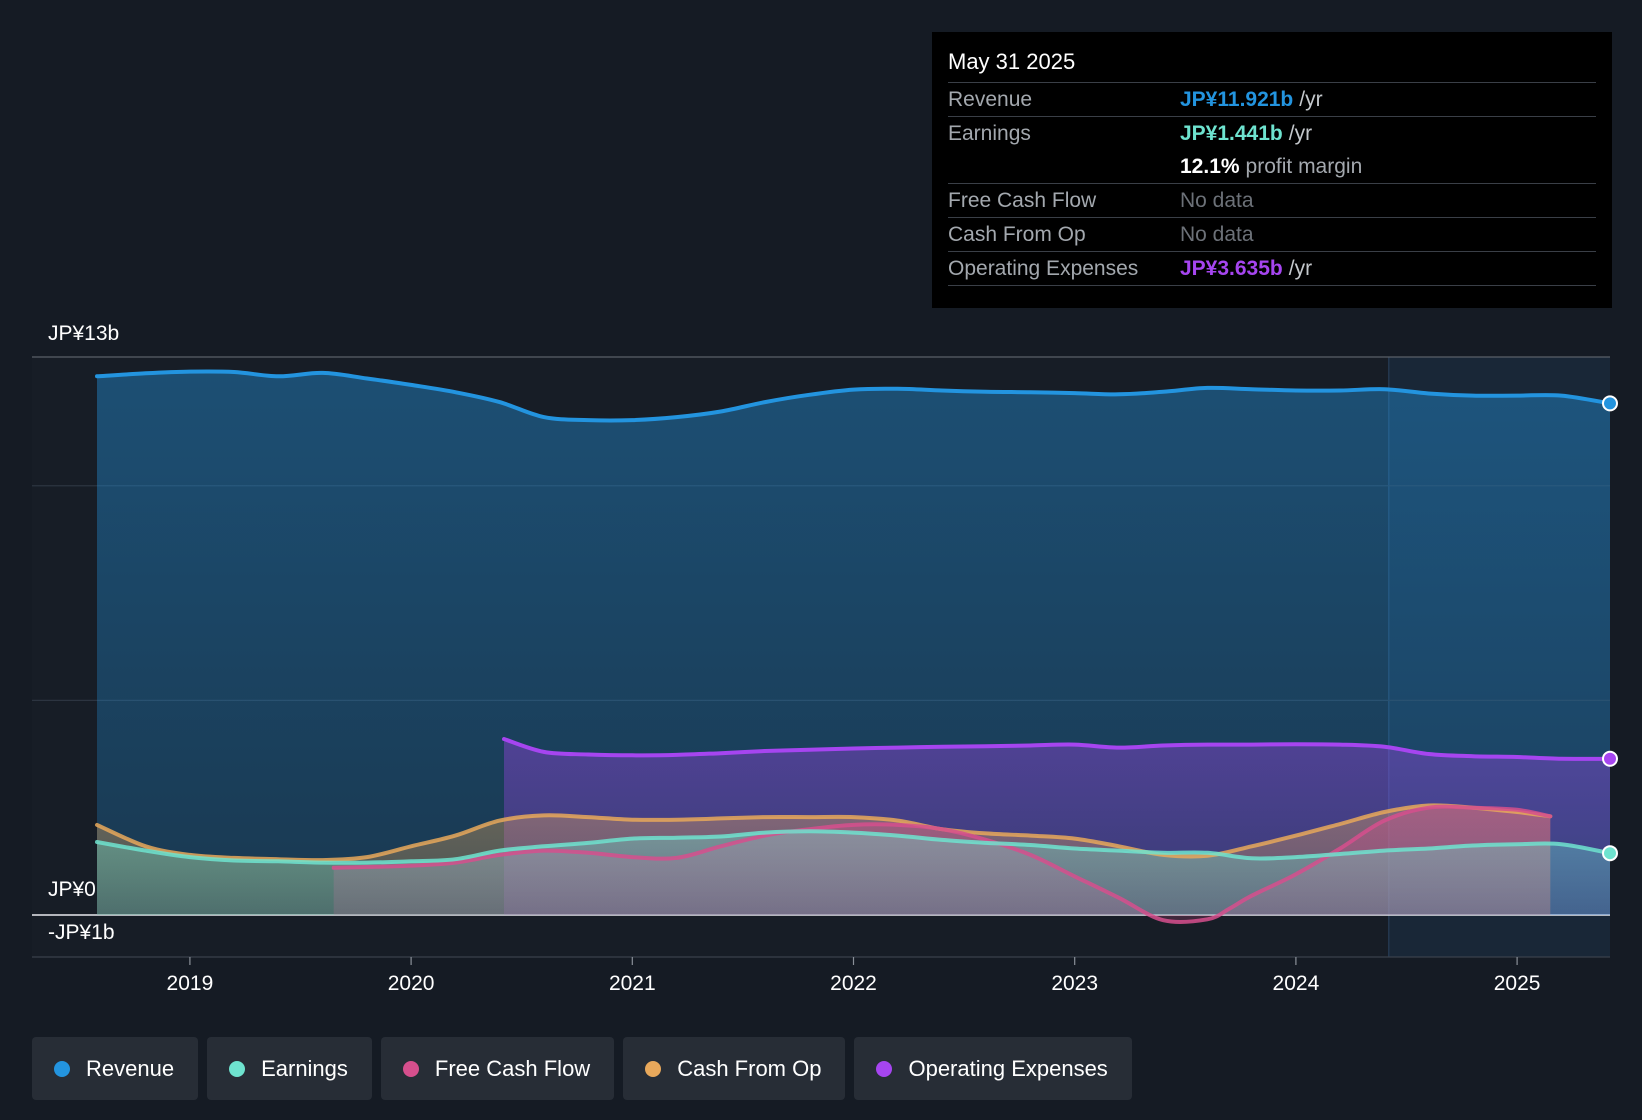  Describe the element at coordinates (190, 983) in the screenshot. I see `x-tick-label: 2019` at that location.